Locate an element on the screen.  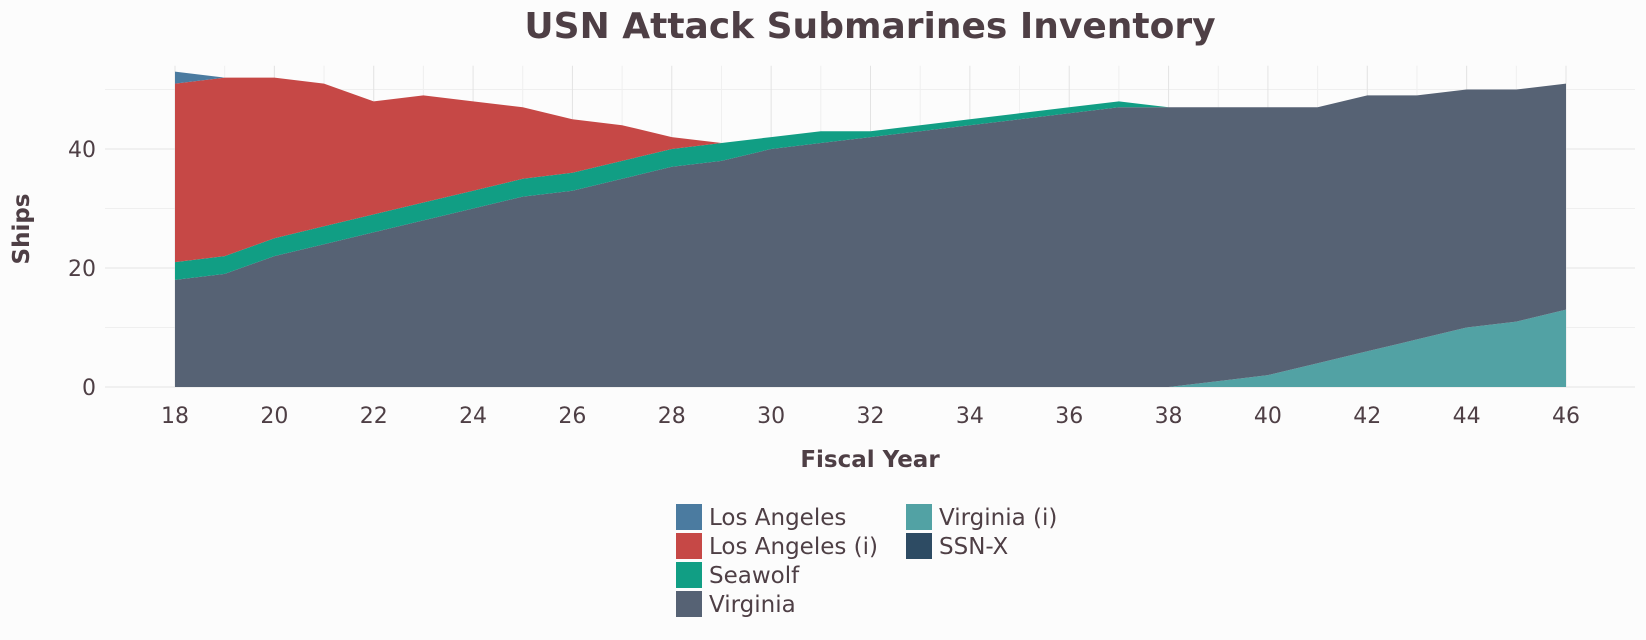
x-tick-label: 18 is located at coordinates (175, 416).